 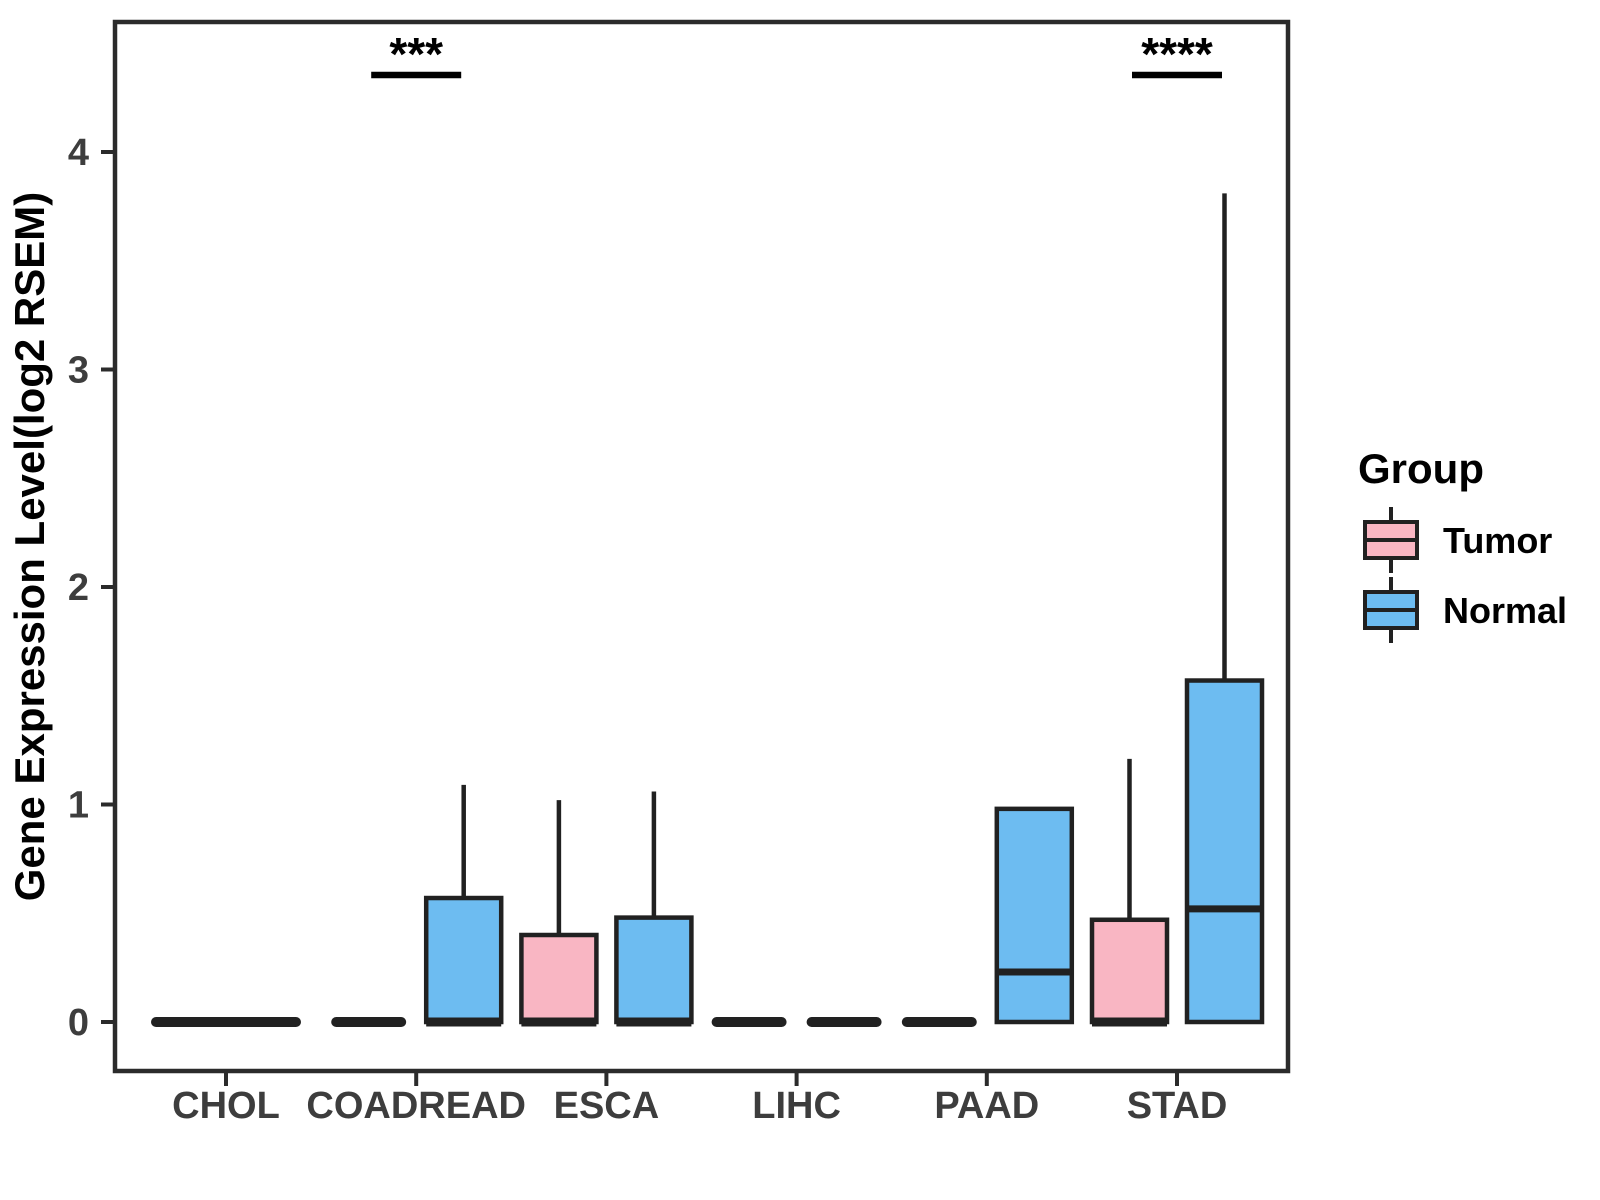 What do you see at coordinates (416, 1106) in the screenshot?
I see `x-tick-label-coadread: COADREAD` at bounding box center [416, 1106].